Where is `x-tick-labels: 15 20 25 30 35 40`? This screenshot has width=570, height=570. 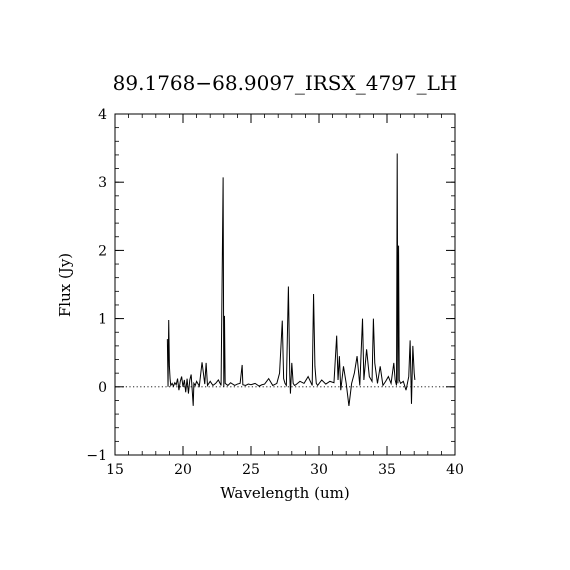
x-tick-labels: 15 20 25 30 35 40 is located at coordinates (285, 470).